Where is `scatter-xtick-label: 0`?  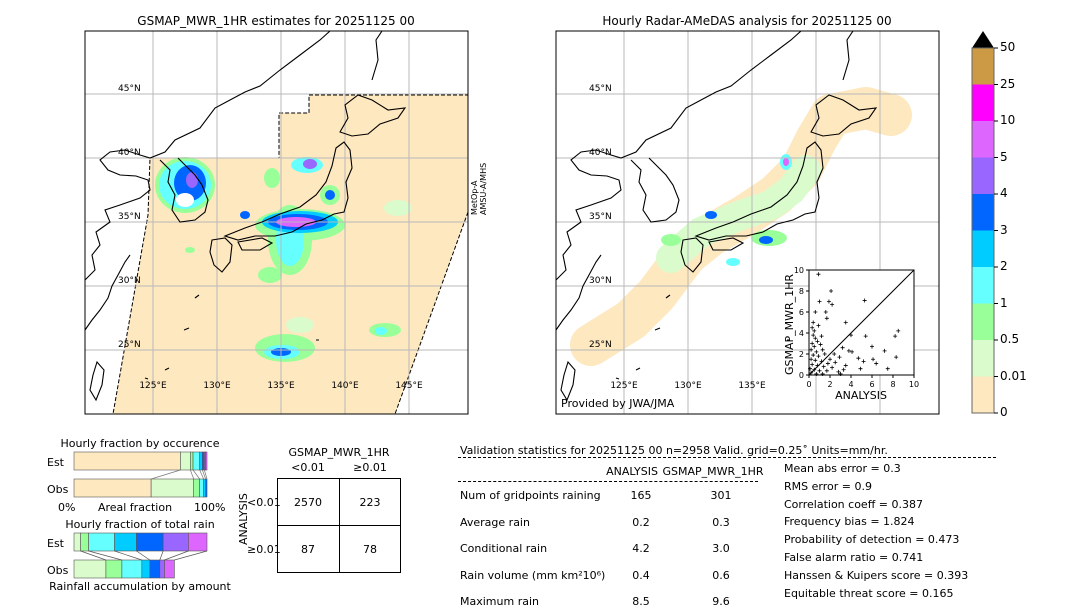
scatter-xtick-label: 0 is located at coordinates (808, 384).